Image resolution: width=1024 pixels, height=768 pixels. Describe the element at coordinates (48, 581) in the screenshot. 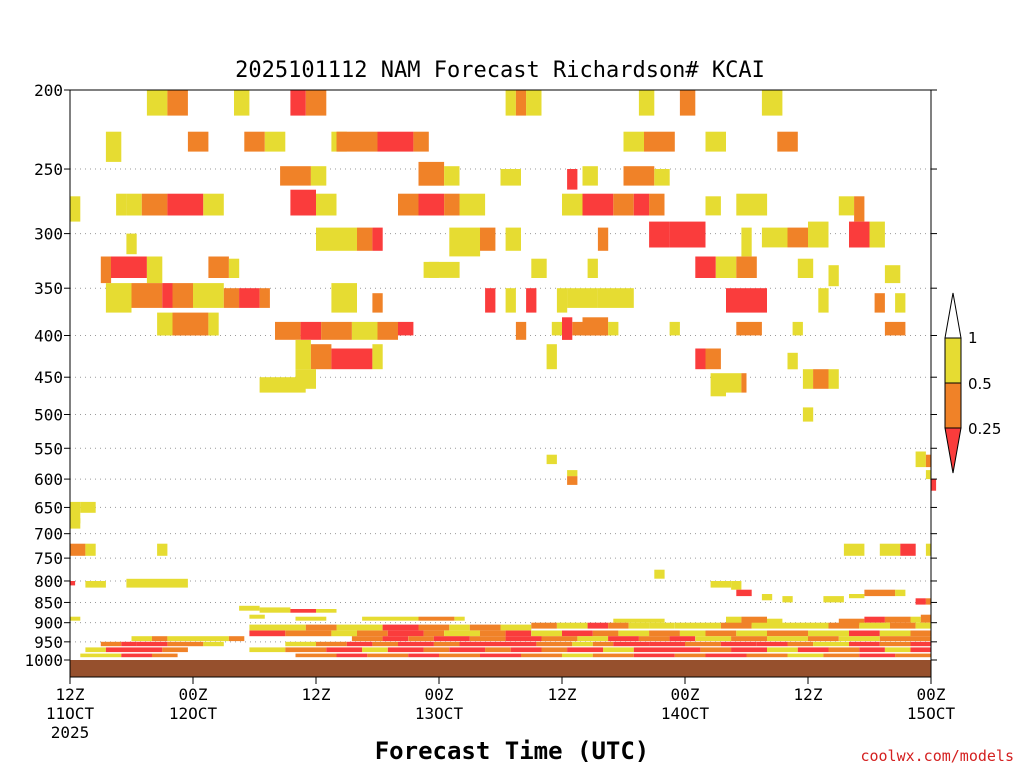

I see `y-tick-label: 800` at that location.